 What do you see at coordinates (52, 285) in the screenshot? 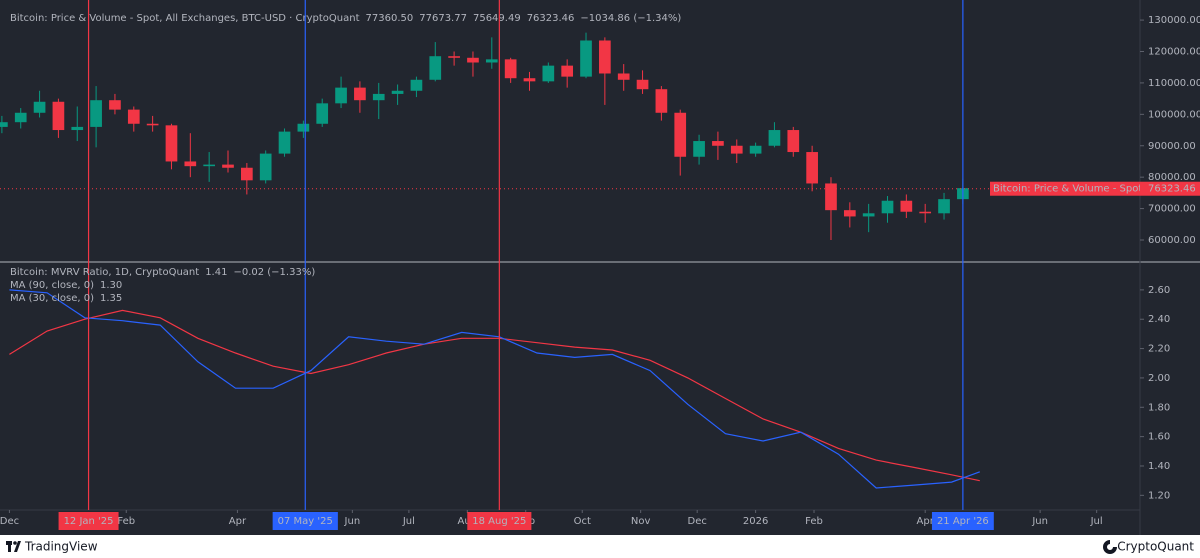
I see `legend-label: MA (90, close, 0)` at bounding box center [52, 285].